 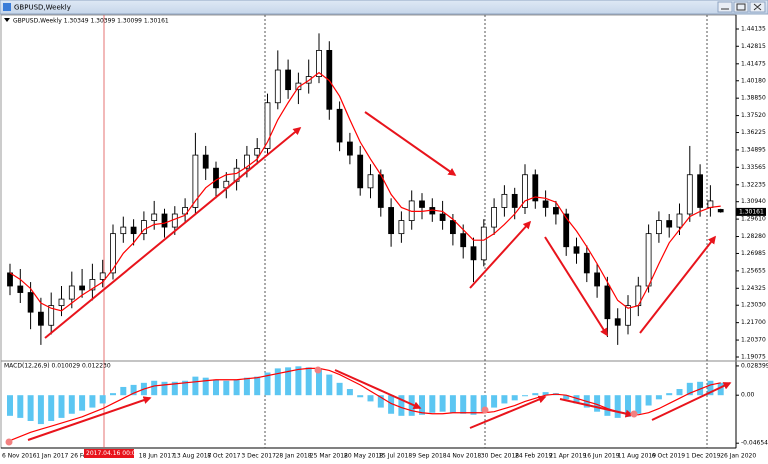 I want to click on macd-tick-label: -0.046543, so click(x=754, y=443).